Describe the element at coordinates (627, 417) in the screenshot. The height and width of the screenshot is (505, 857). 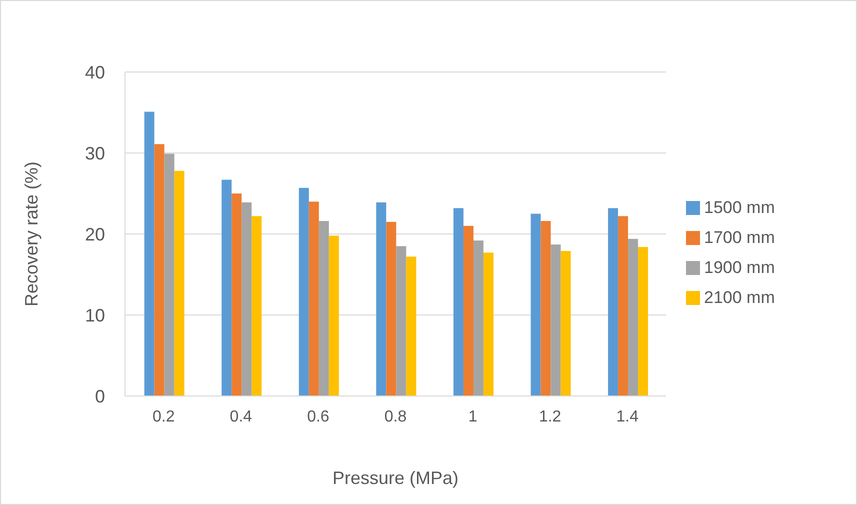
I see `x-tick-label: 1.4` at that location.